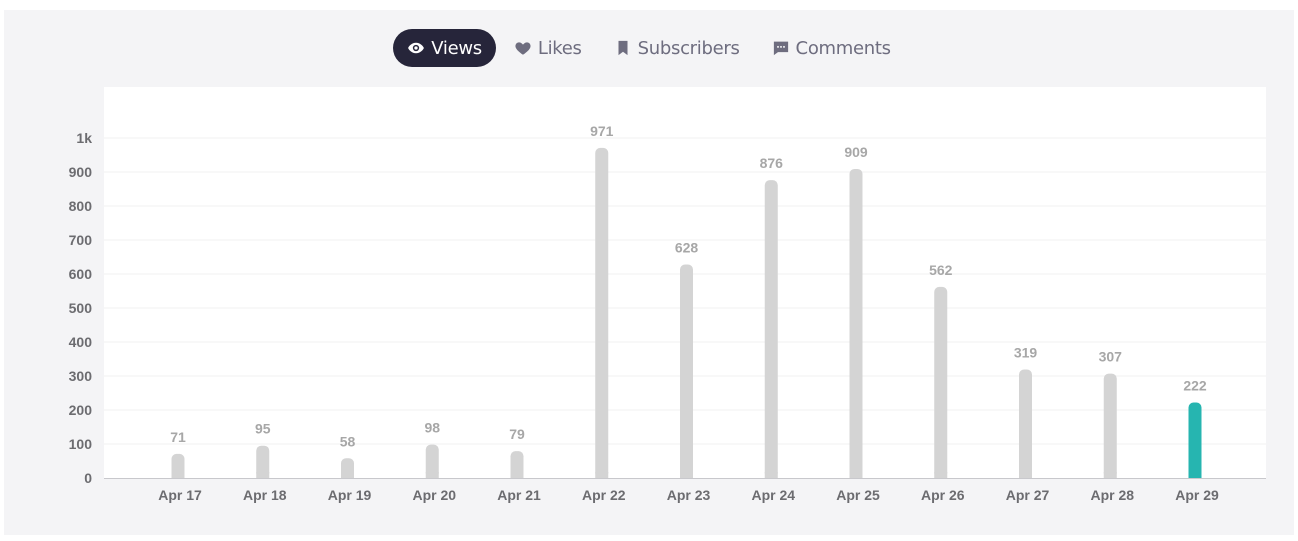 The image size is (1298, 541). I want to click on tab-likes: Likes, so click(548, 48).